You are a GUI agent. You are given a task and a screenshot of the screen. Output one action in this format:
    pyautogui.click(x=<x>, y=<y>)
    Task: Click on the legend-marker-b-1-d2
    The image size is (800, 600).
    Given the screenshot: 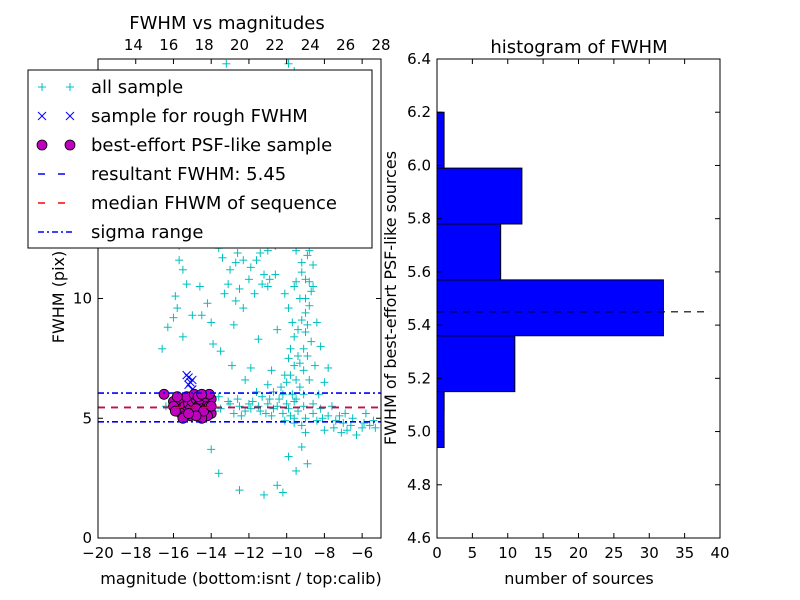 What is the action you would take?
    pyautogui.click(x=70, y=116)
    